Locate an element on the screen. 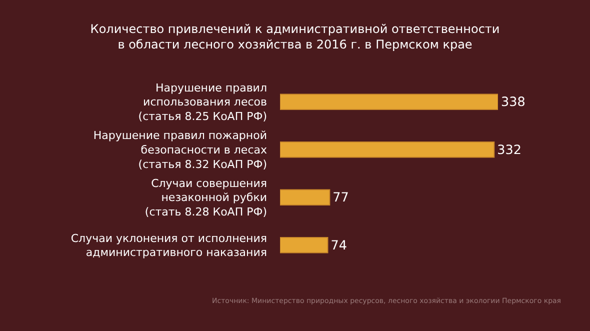 Image resolution: width=590 pixels, height=331 pixels. y-tick-label: Случаи совершения незаконной рубки (стать 8.28 КоАП РФ) is located at coordinates (205, 197).